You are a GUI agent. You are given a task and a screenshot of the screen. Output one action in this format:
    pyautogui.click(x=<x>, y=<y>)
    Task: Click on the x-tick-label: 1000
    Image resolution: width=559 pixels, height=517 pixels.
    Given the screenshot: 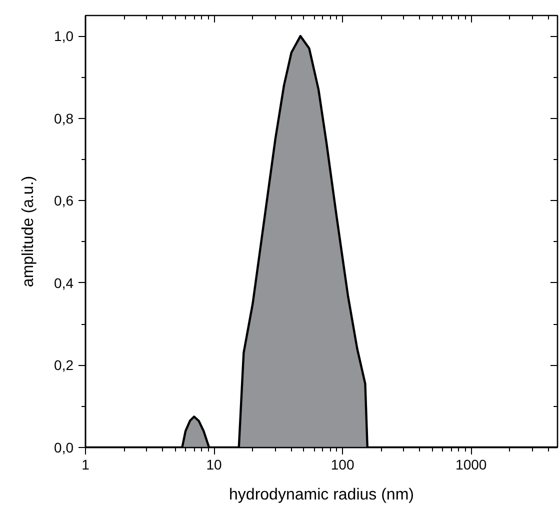 What is the action you would take?
    pyautogui.click(x=471, y=464)
    